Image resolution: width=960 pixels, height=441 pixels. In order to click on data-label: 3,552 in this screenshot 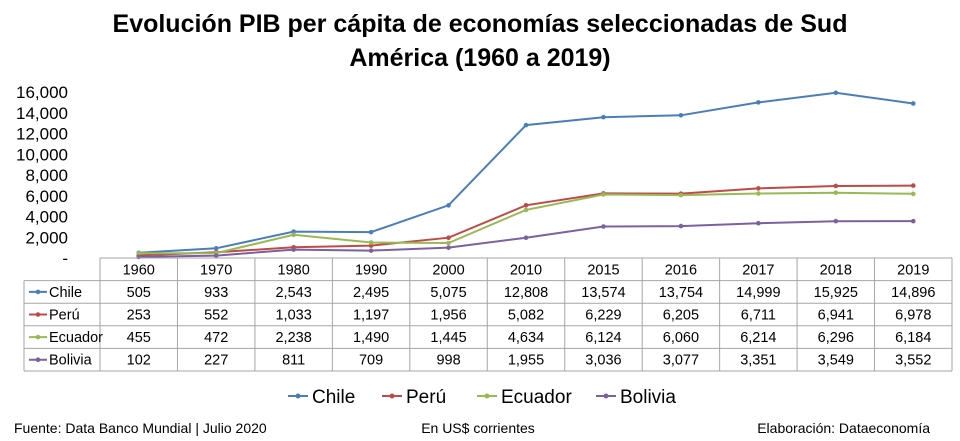, I will do `click(913, 361)`.